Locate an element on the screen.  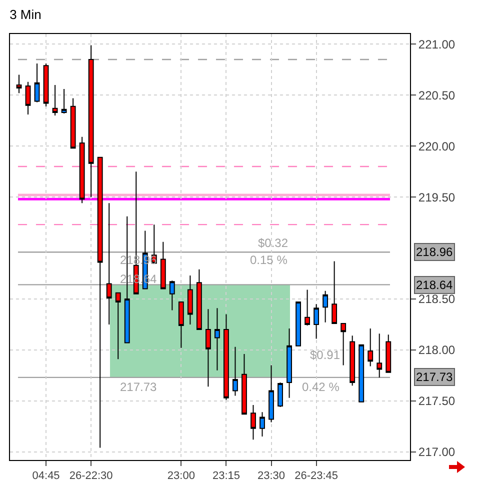
x-tick-label: 23:15 is located at coordinates (226, 476).